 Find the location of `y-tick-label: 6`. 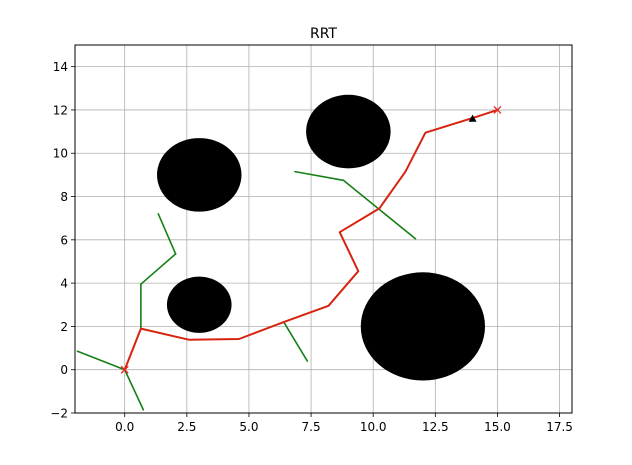

y-tick-label: 6 is located at coordinates (64, 240).